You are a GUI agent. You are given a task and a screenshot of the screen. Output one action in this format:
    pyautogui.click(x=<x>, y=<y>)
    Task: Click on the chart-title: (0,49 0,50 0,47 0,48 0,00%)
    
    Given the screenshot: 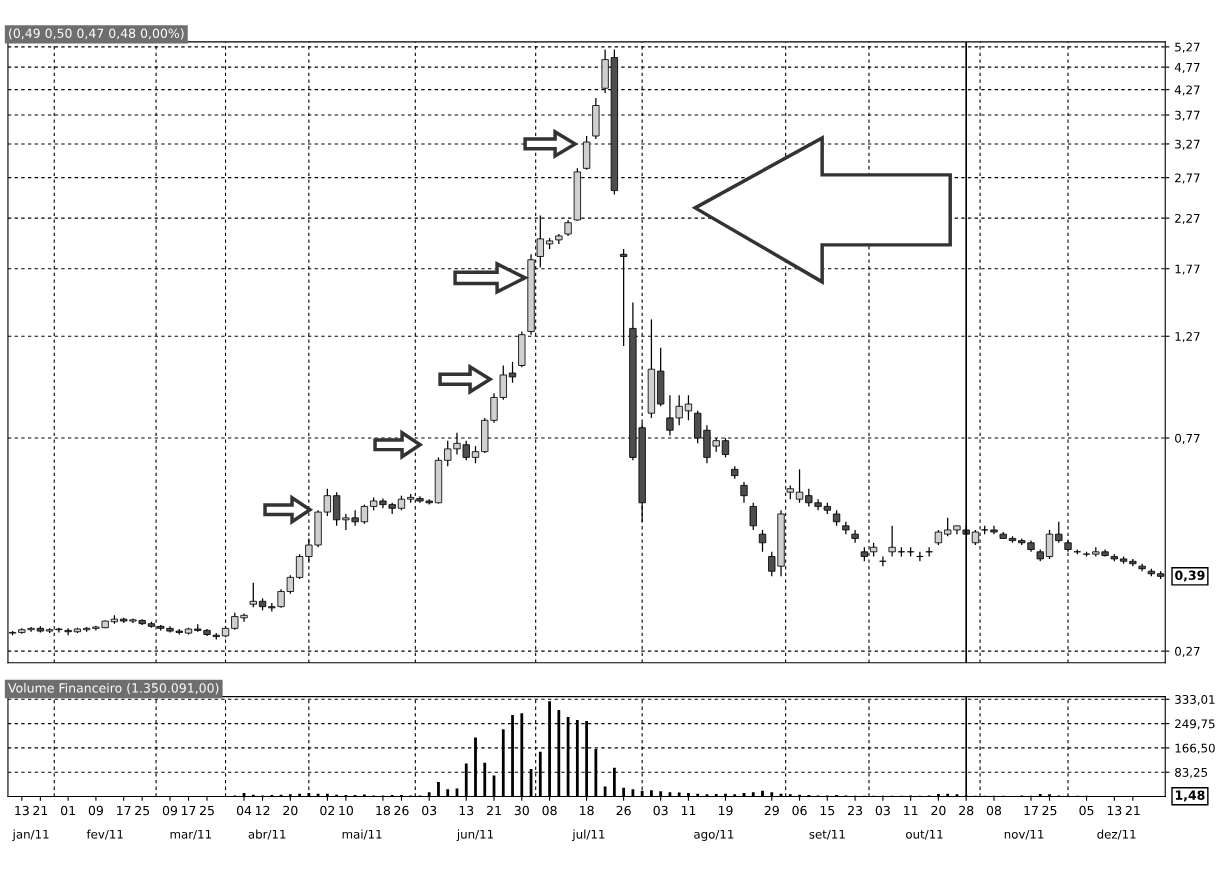 What is the action you would take?
    pyautogui.click(x=96, y=34)
    